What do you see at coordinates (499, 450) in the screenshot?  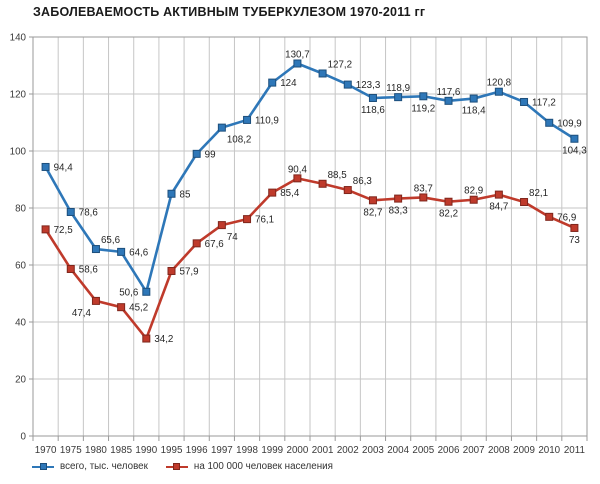 I see `x-axis-tick-label: 2008` at bounding box center [499, 450].